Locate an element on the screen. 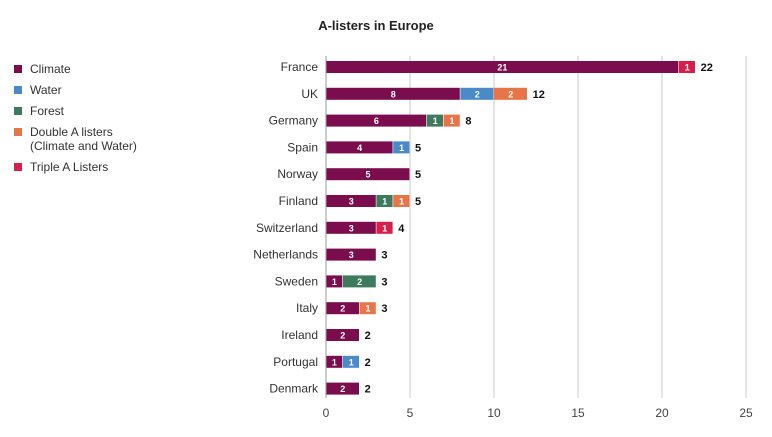 The width and height of the screenshot is (772, 437). legend-item: Double A listers (Climate and Water) is located at coordinates (75, 139).